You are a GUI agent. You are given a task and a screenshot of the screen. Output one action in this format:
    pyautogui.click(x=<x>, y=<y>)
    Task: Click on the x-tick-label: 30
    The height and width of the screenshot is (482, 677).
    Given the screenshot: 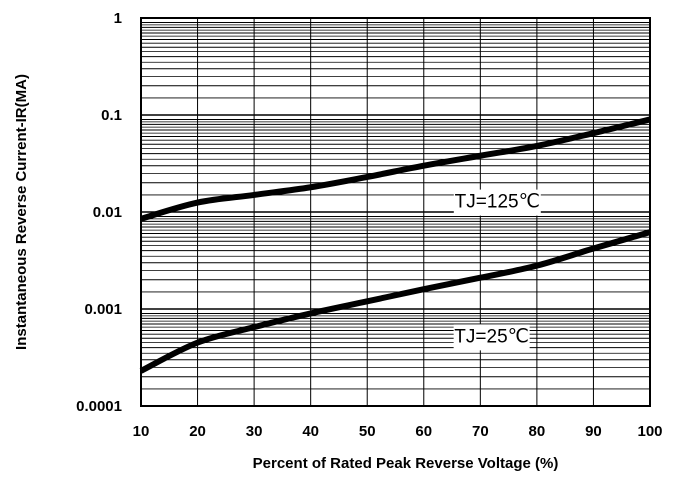 What is the action you would take?
    pyautogui.click(x=254, y=431)
    